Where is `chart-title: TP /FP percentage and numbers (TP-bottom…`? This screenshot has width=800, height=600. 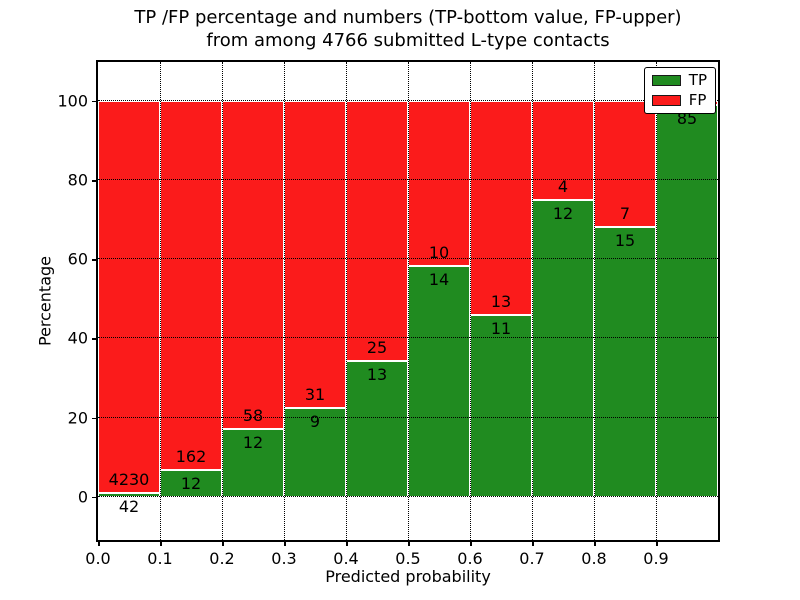 chart-title: TP /FP percentage and numbers (TP-bottom… is located at coordinates (408, 29).